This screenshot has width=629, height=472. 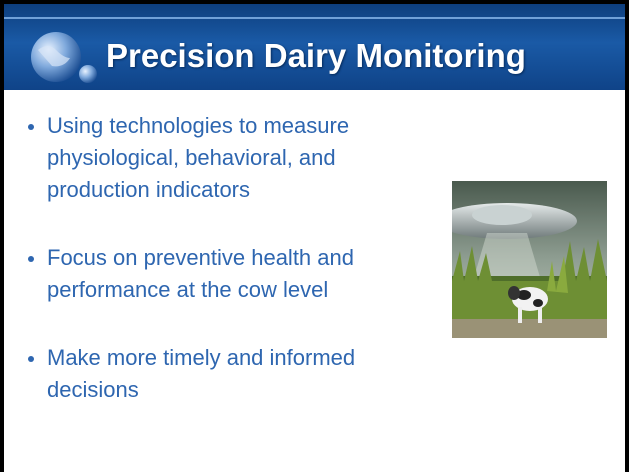 I want to click on bullet-text: production indicators, so click(x=149, y=189).